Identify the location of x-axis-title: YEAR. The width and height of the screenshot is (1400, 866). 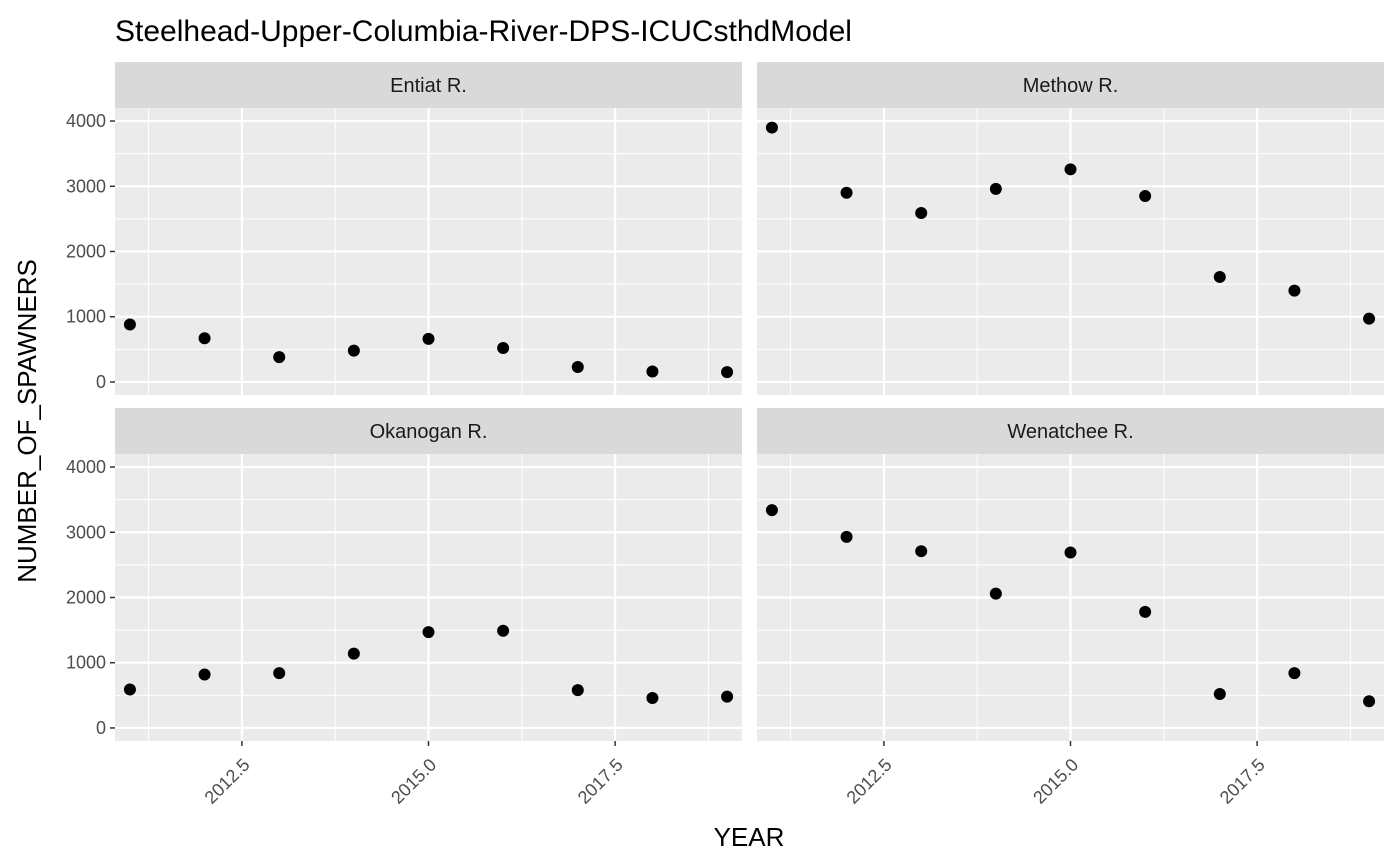
(749, 837).